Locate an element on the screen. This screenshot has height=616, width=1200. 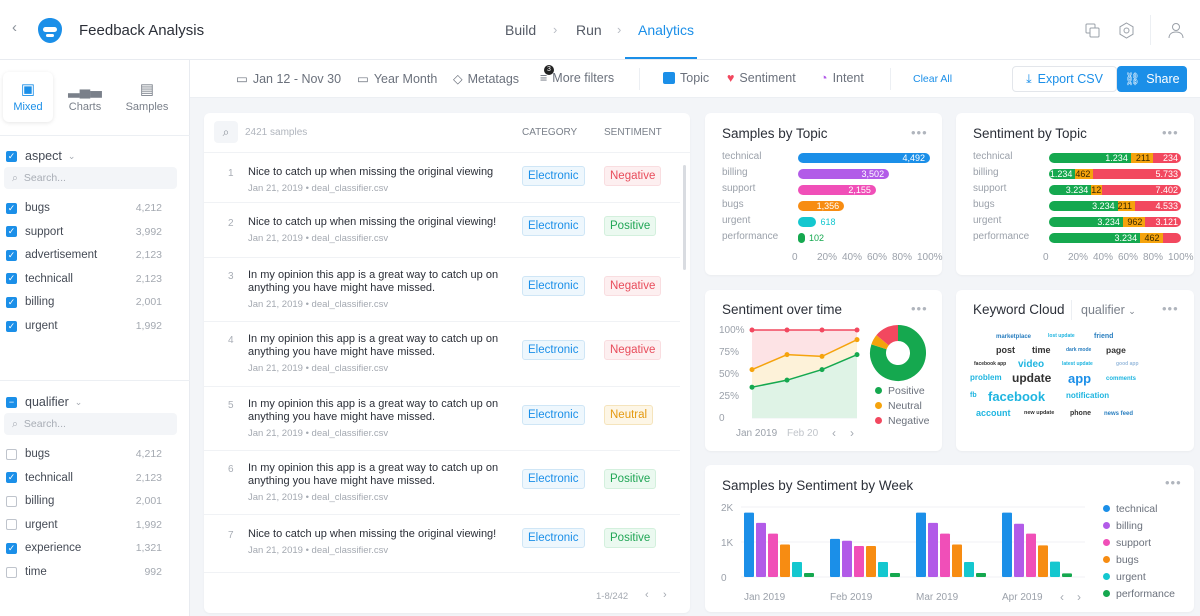
stacked-bar: 3.234 962 3.121 is located at coordinates (1115, 222).